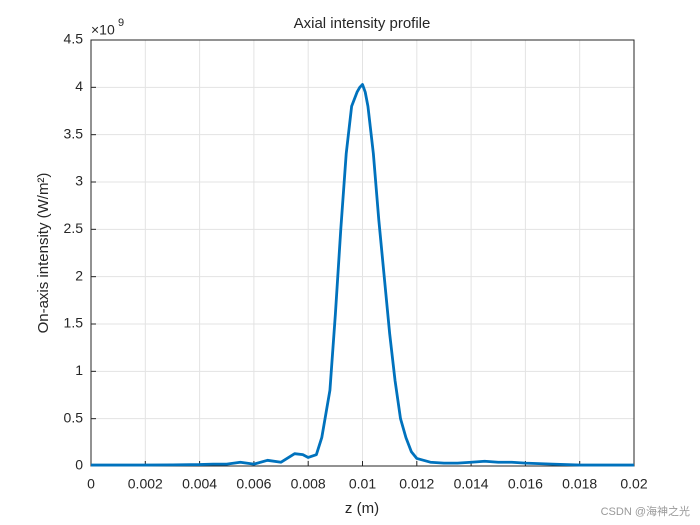  I want to click on x-tick-label: 0.002, so click(145, 484).